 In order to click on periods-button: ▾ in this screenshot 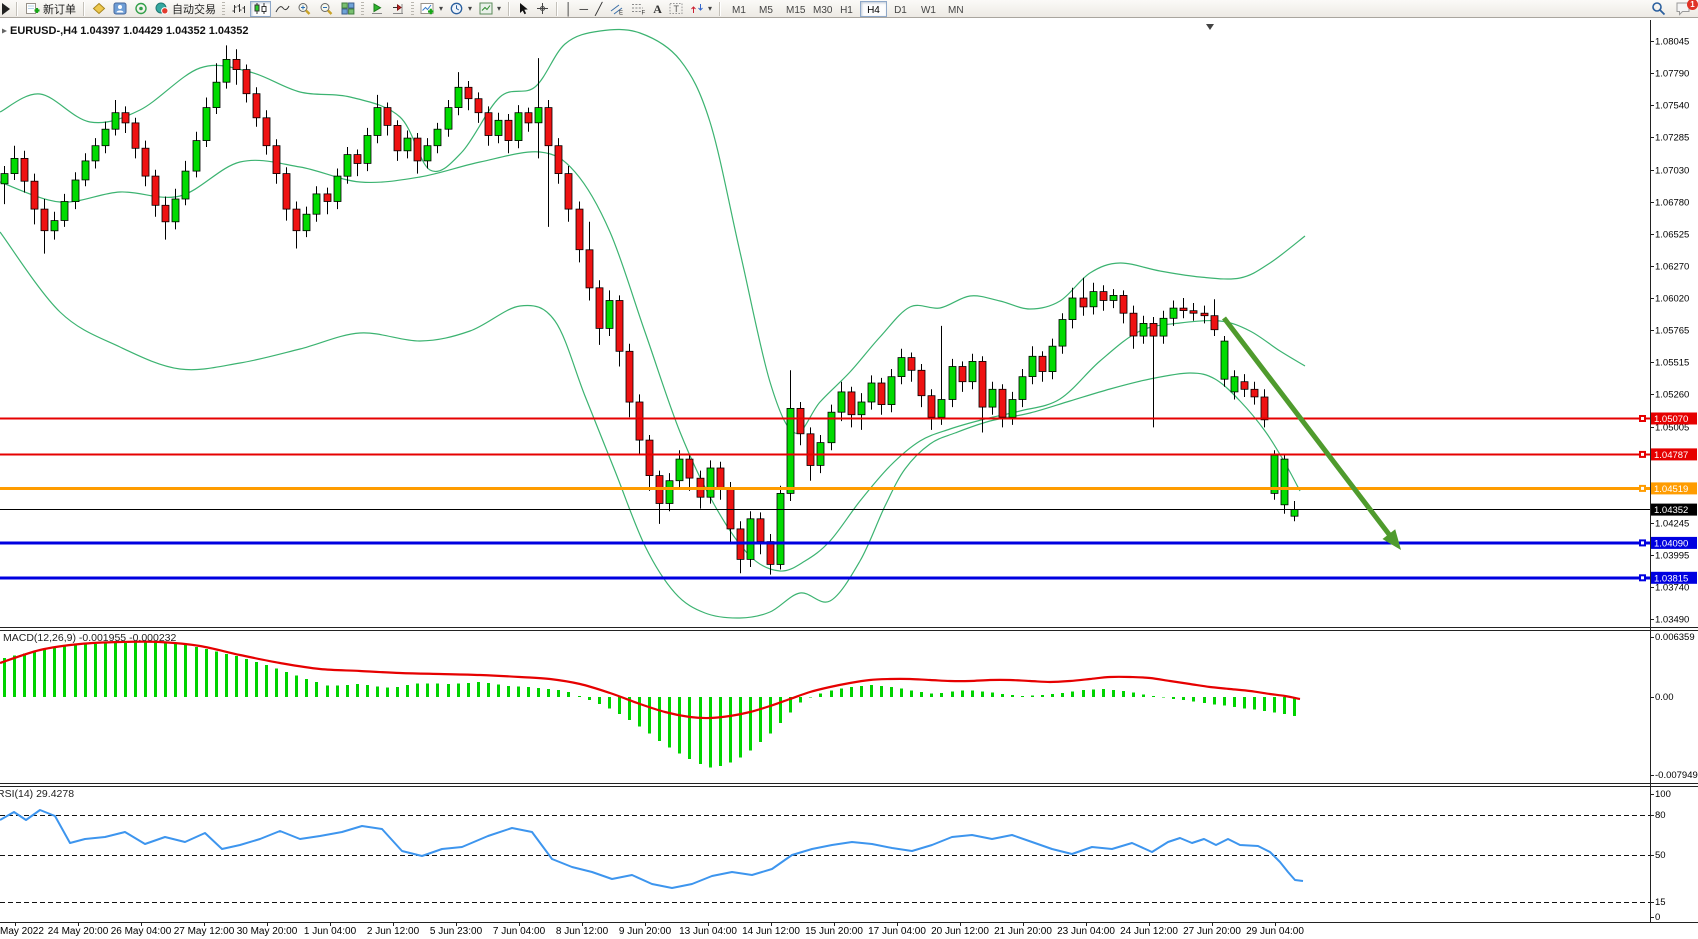, I will do `click(461, 9)`.